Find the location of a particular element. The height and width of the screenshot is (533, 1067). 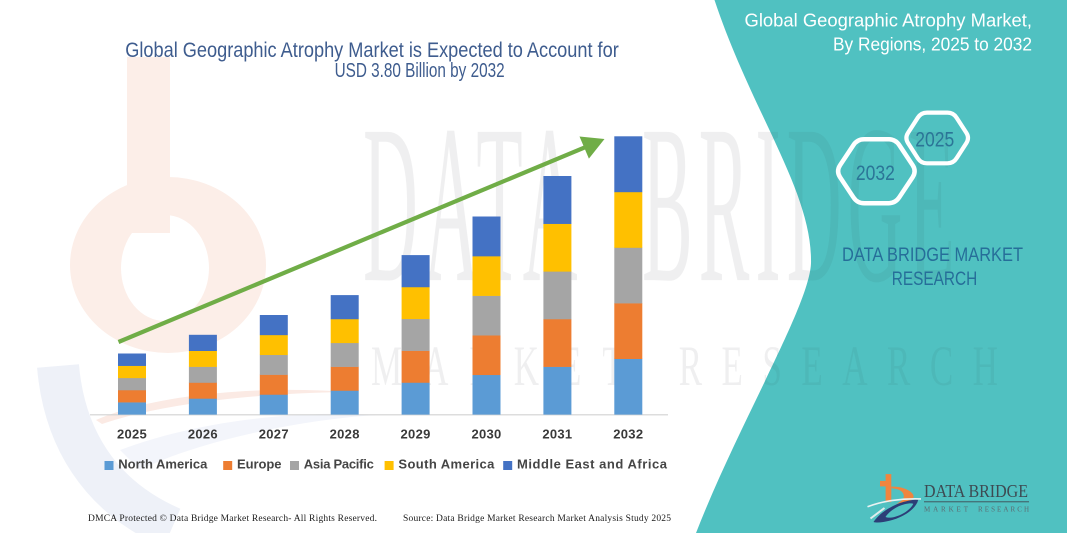

svg-text: 2026 is located at coordinates (203, 434).